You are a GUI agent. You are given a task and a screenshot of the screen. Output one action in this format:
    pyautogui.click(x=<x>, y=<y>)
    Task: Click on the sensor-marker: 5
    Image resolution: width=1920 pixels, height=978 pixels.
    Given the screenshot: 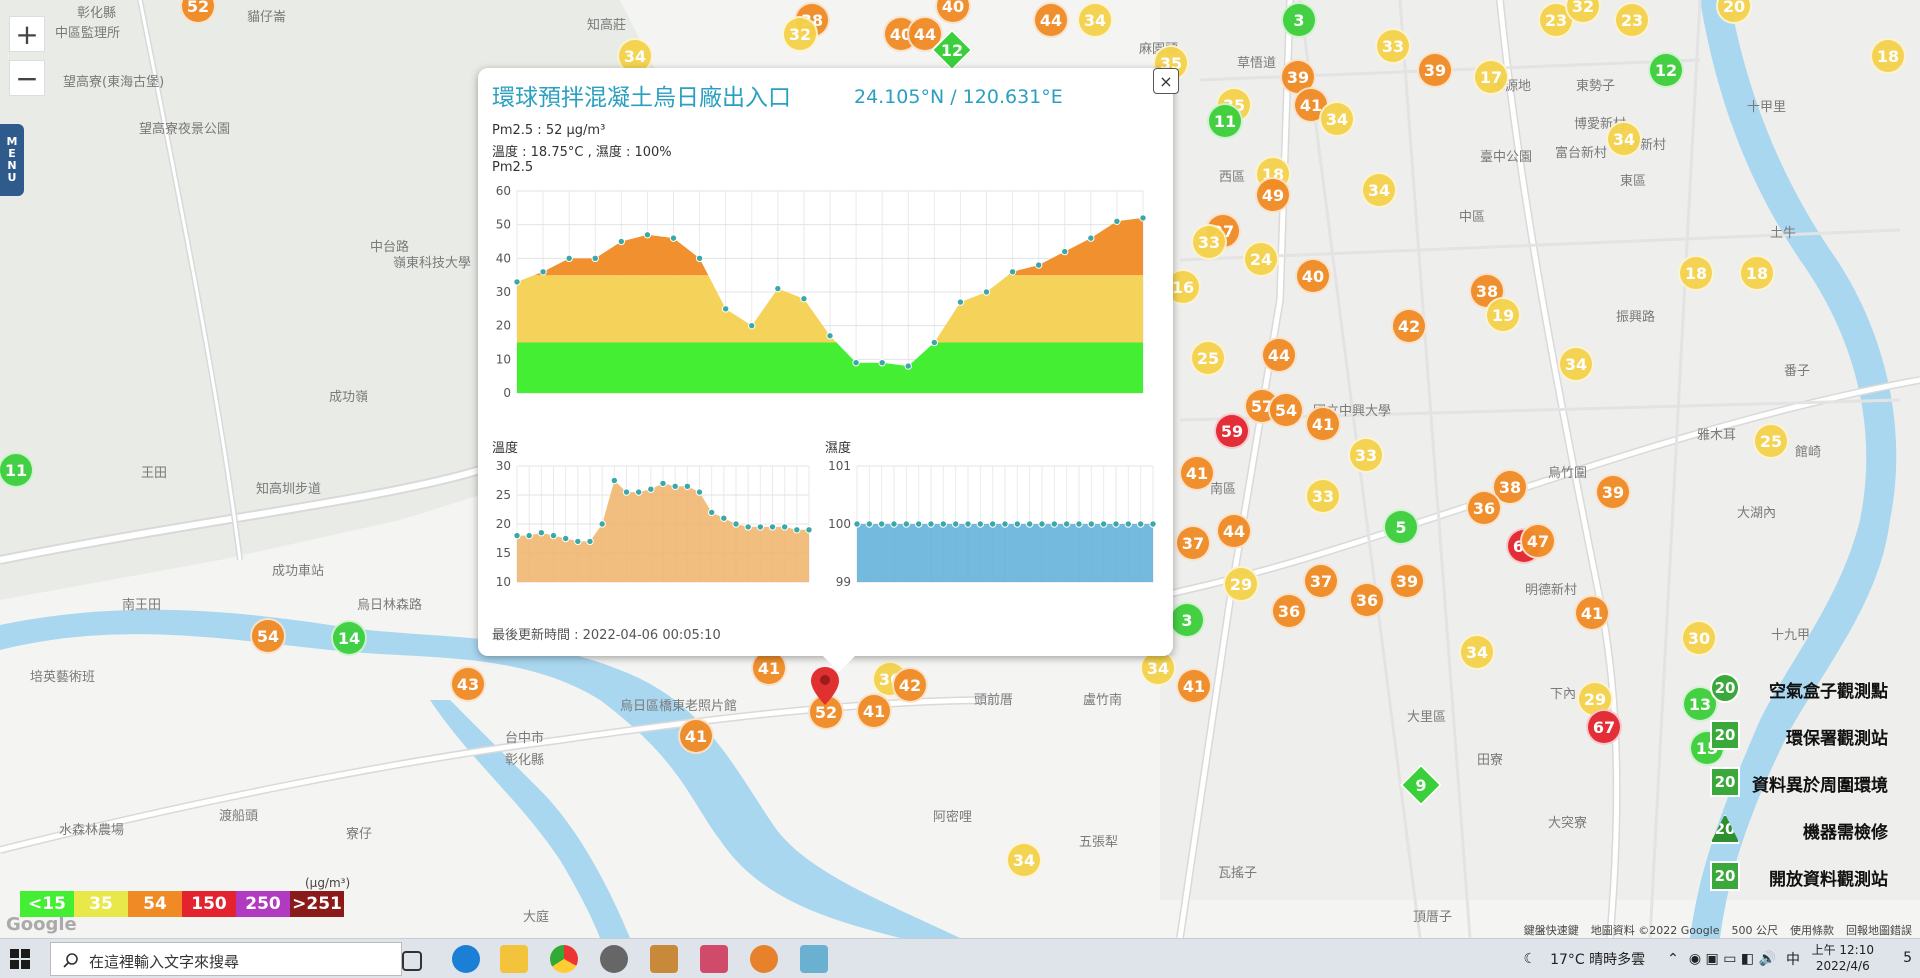 What is the action you would take?
    pyautogui.click(x=1401, y=527)
    